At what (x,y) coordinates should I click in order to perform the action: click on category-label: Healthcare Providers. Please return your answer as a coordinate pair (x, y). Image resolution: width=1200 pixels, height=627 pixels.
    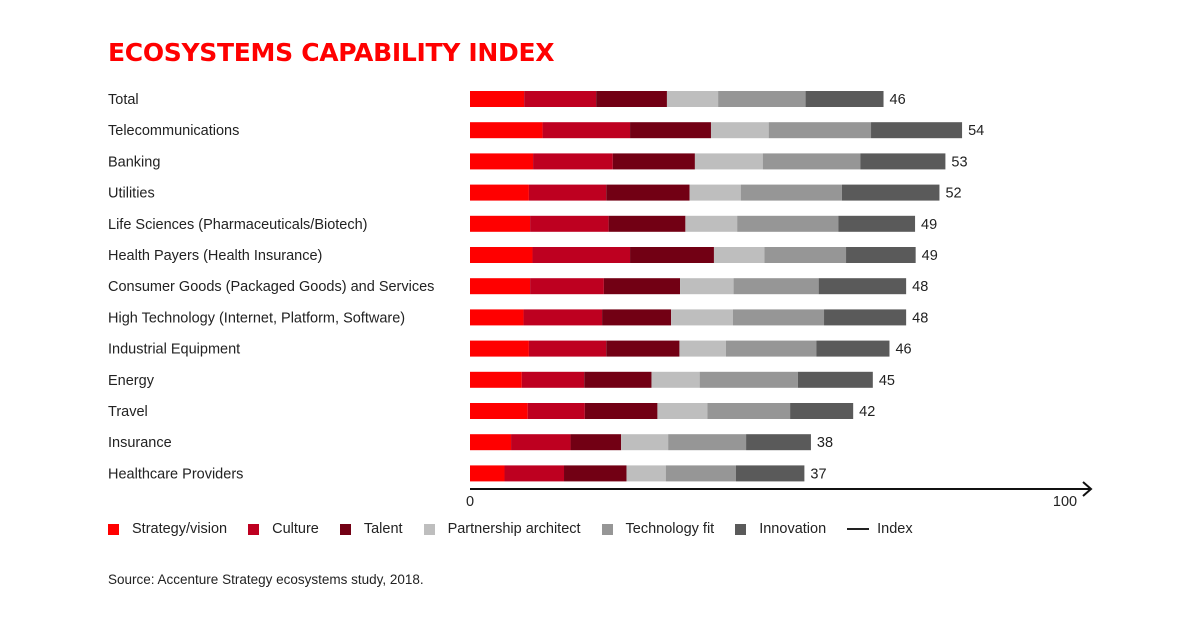
    Looking at the image, I should click on (175, 474).